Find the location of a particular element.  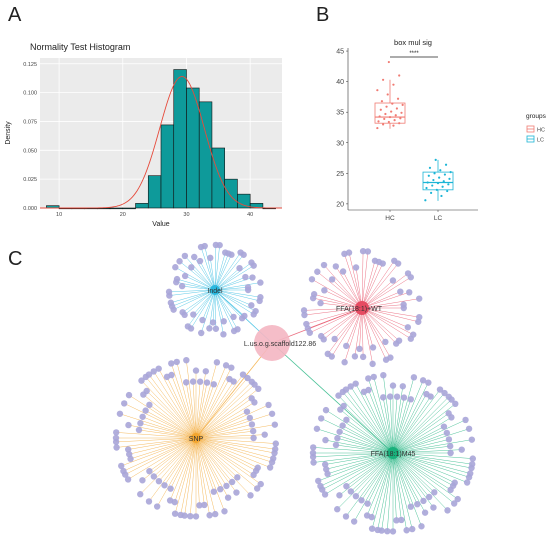

hub-node is located at coordinates (362, 308).